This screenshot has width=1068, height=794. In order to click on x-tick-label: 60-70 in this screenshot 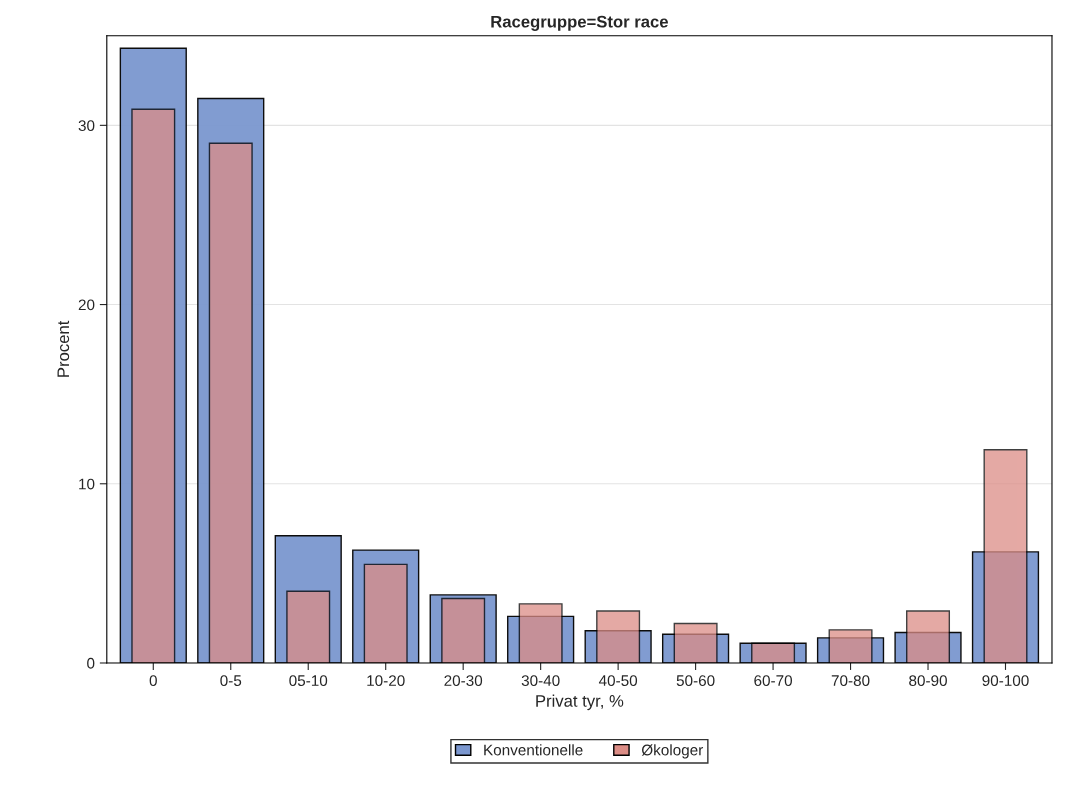, I will do `click(773, 681)`.